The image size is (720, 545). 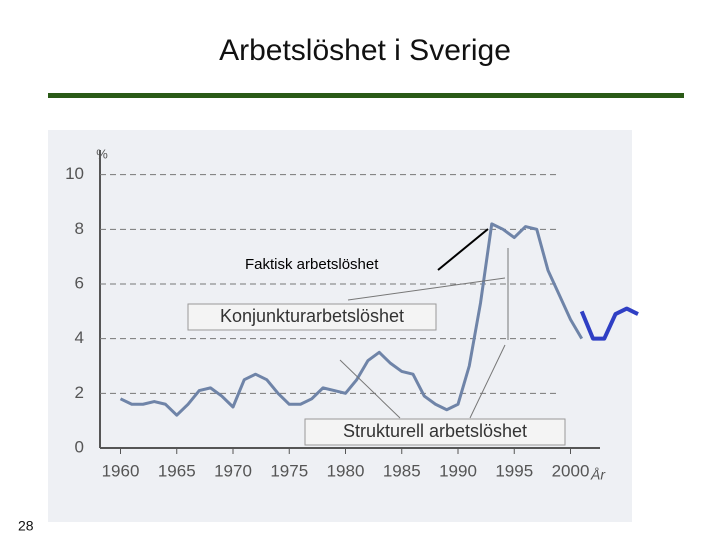 I want to click on x-tick-label: 2000, so click(x=571, y=470).